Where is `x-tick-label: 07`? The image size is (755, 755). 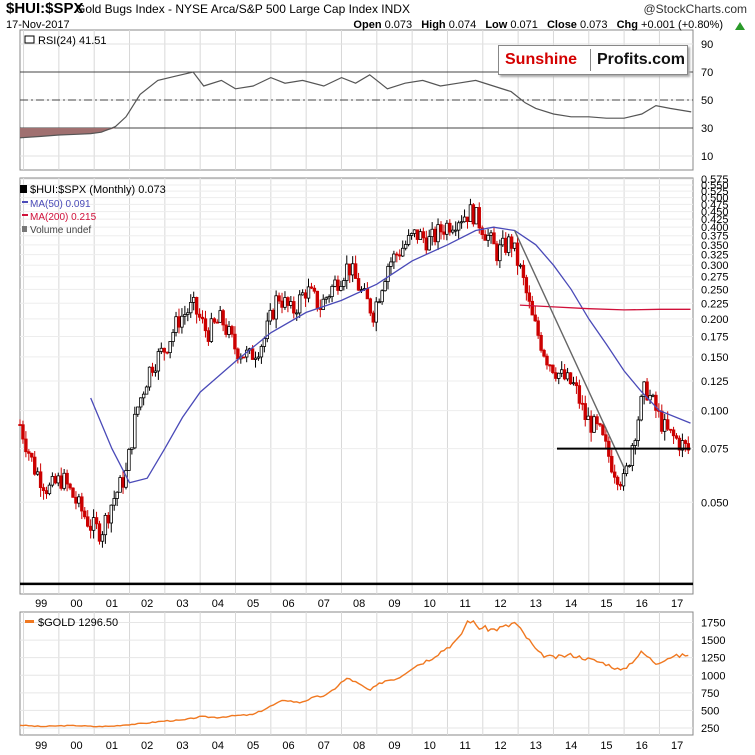 x-tick-label: 07 is located at coordinates (324, 604).